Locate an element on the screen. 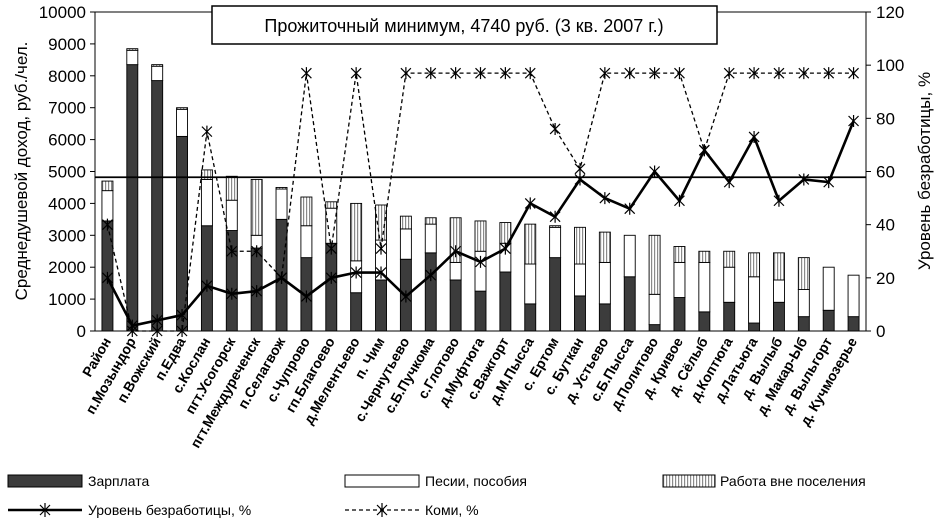 The height and width of the screenshot is (520, 938). y-tick-label: 5000 is located at coordinates (67, 172).